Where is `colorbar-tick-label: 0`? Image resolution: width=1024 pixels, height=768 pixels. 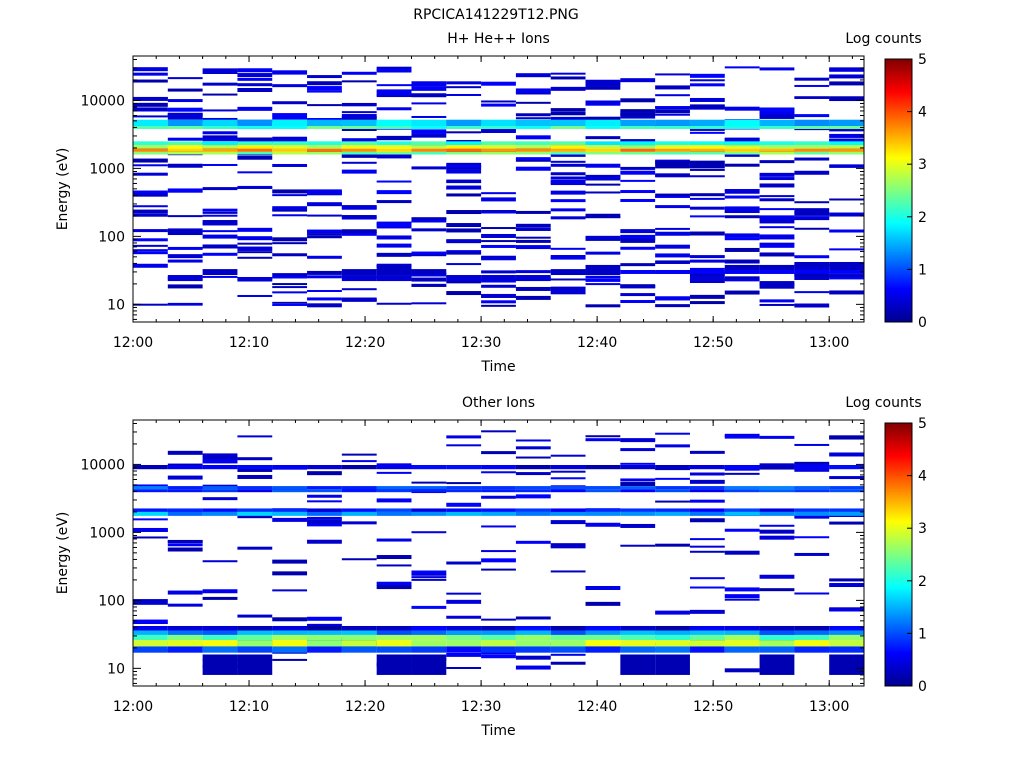
colorbar-tick-label: 0 is located at coordinates (922, 687).